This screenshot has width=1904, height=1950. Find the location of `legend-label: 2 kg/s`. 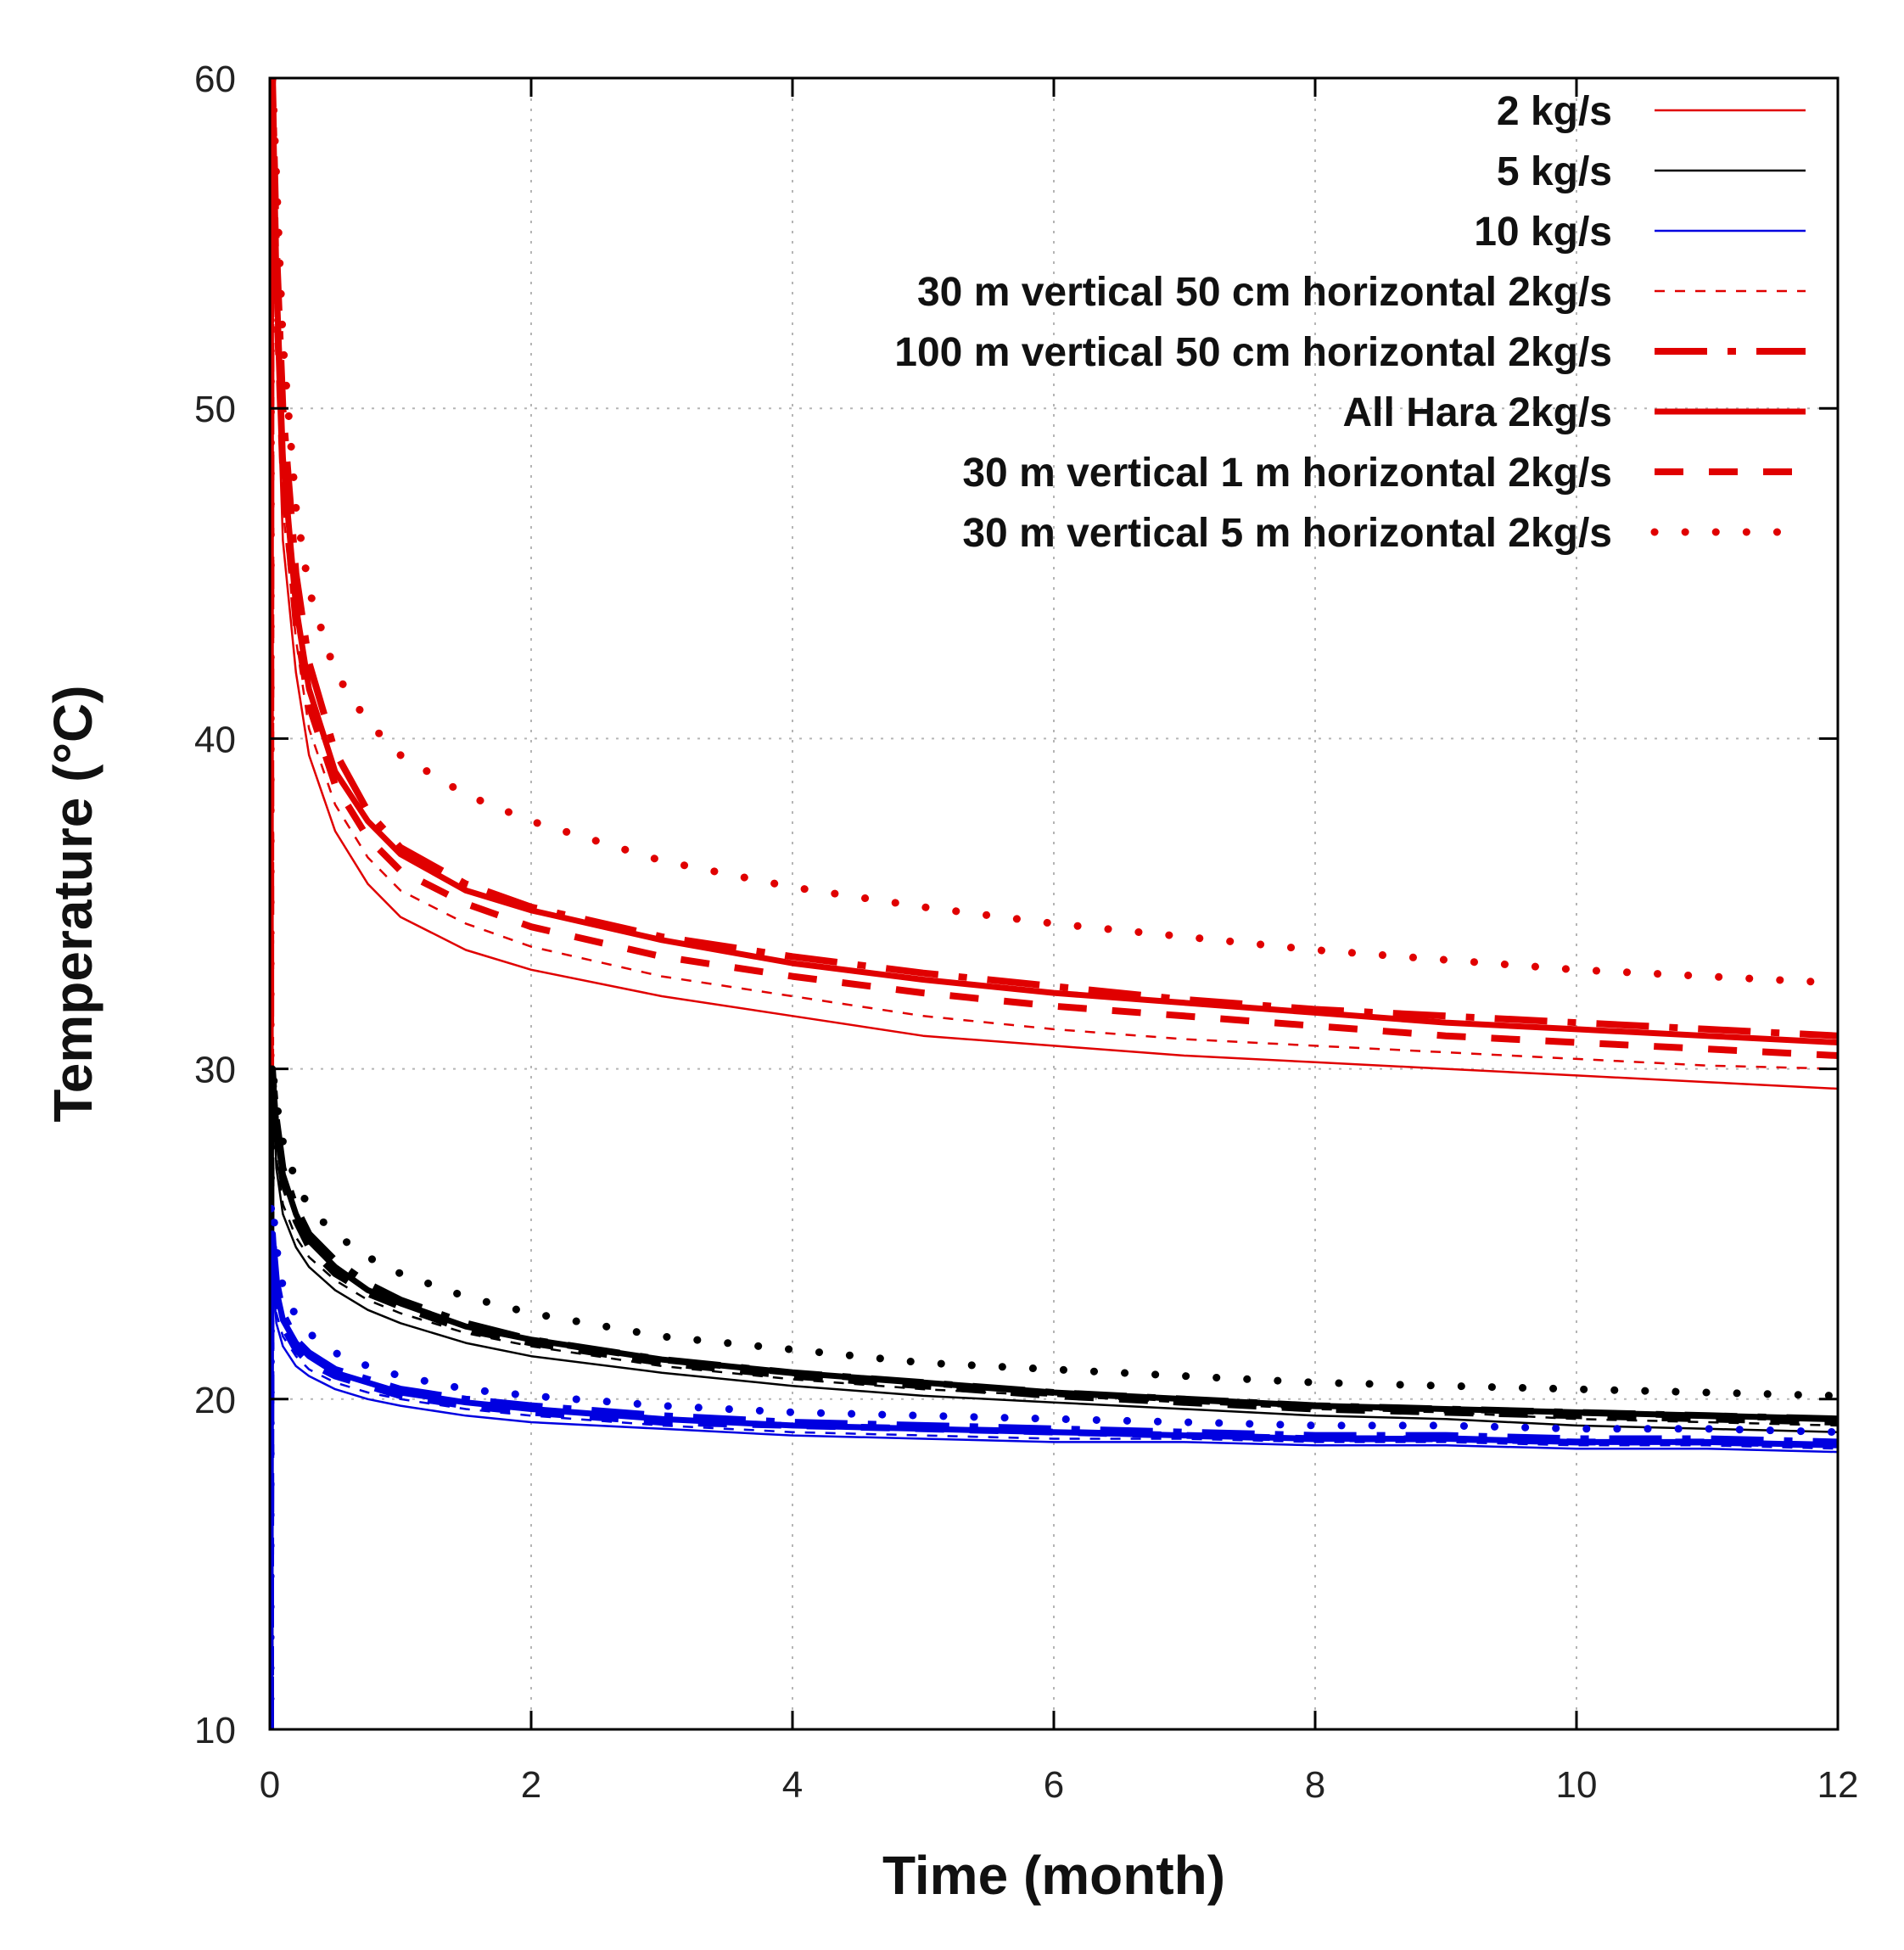

legend-label: 2 kg/s is located at coordinates (1554, 111).